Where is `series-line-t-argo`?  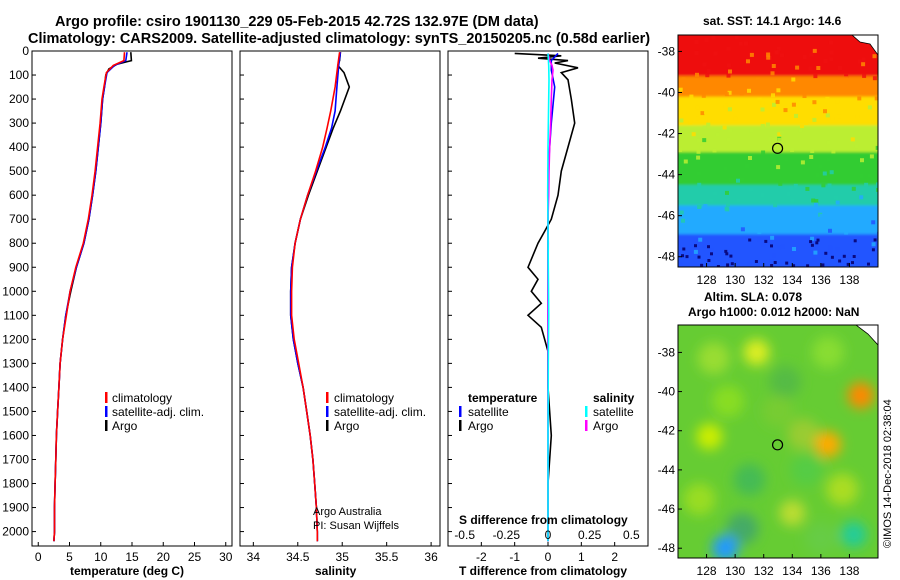 series-line-t-argo is located at coordinates (546, 297).